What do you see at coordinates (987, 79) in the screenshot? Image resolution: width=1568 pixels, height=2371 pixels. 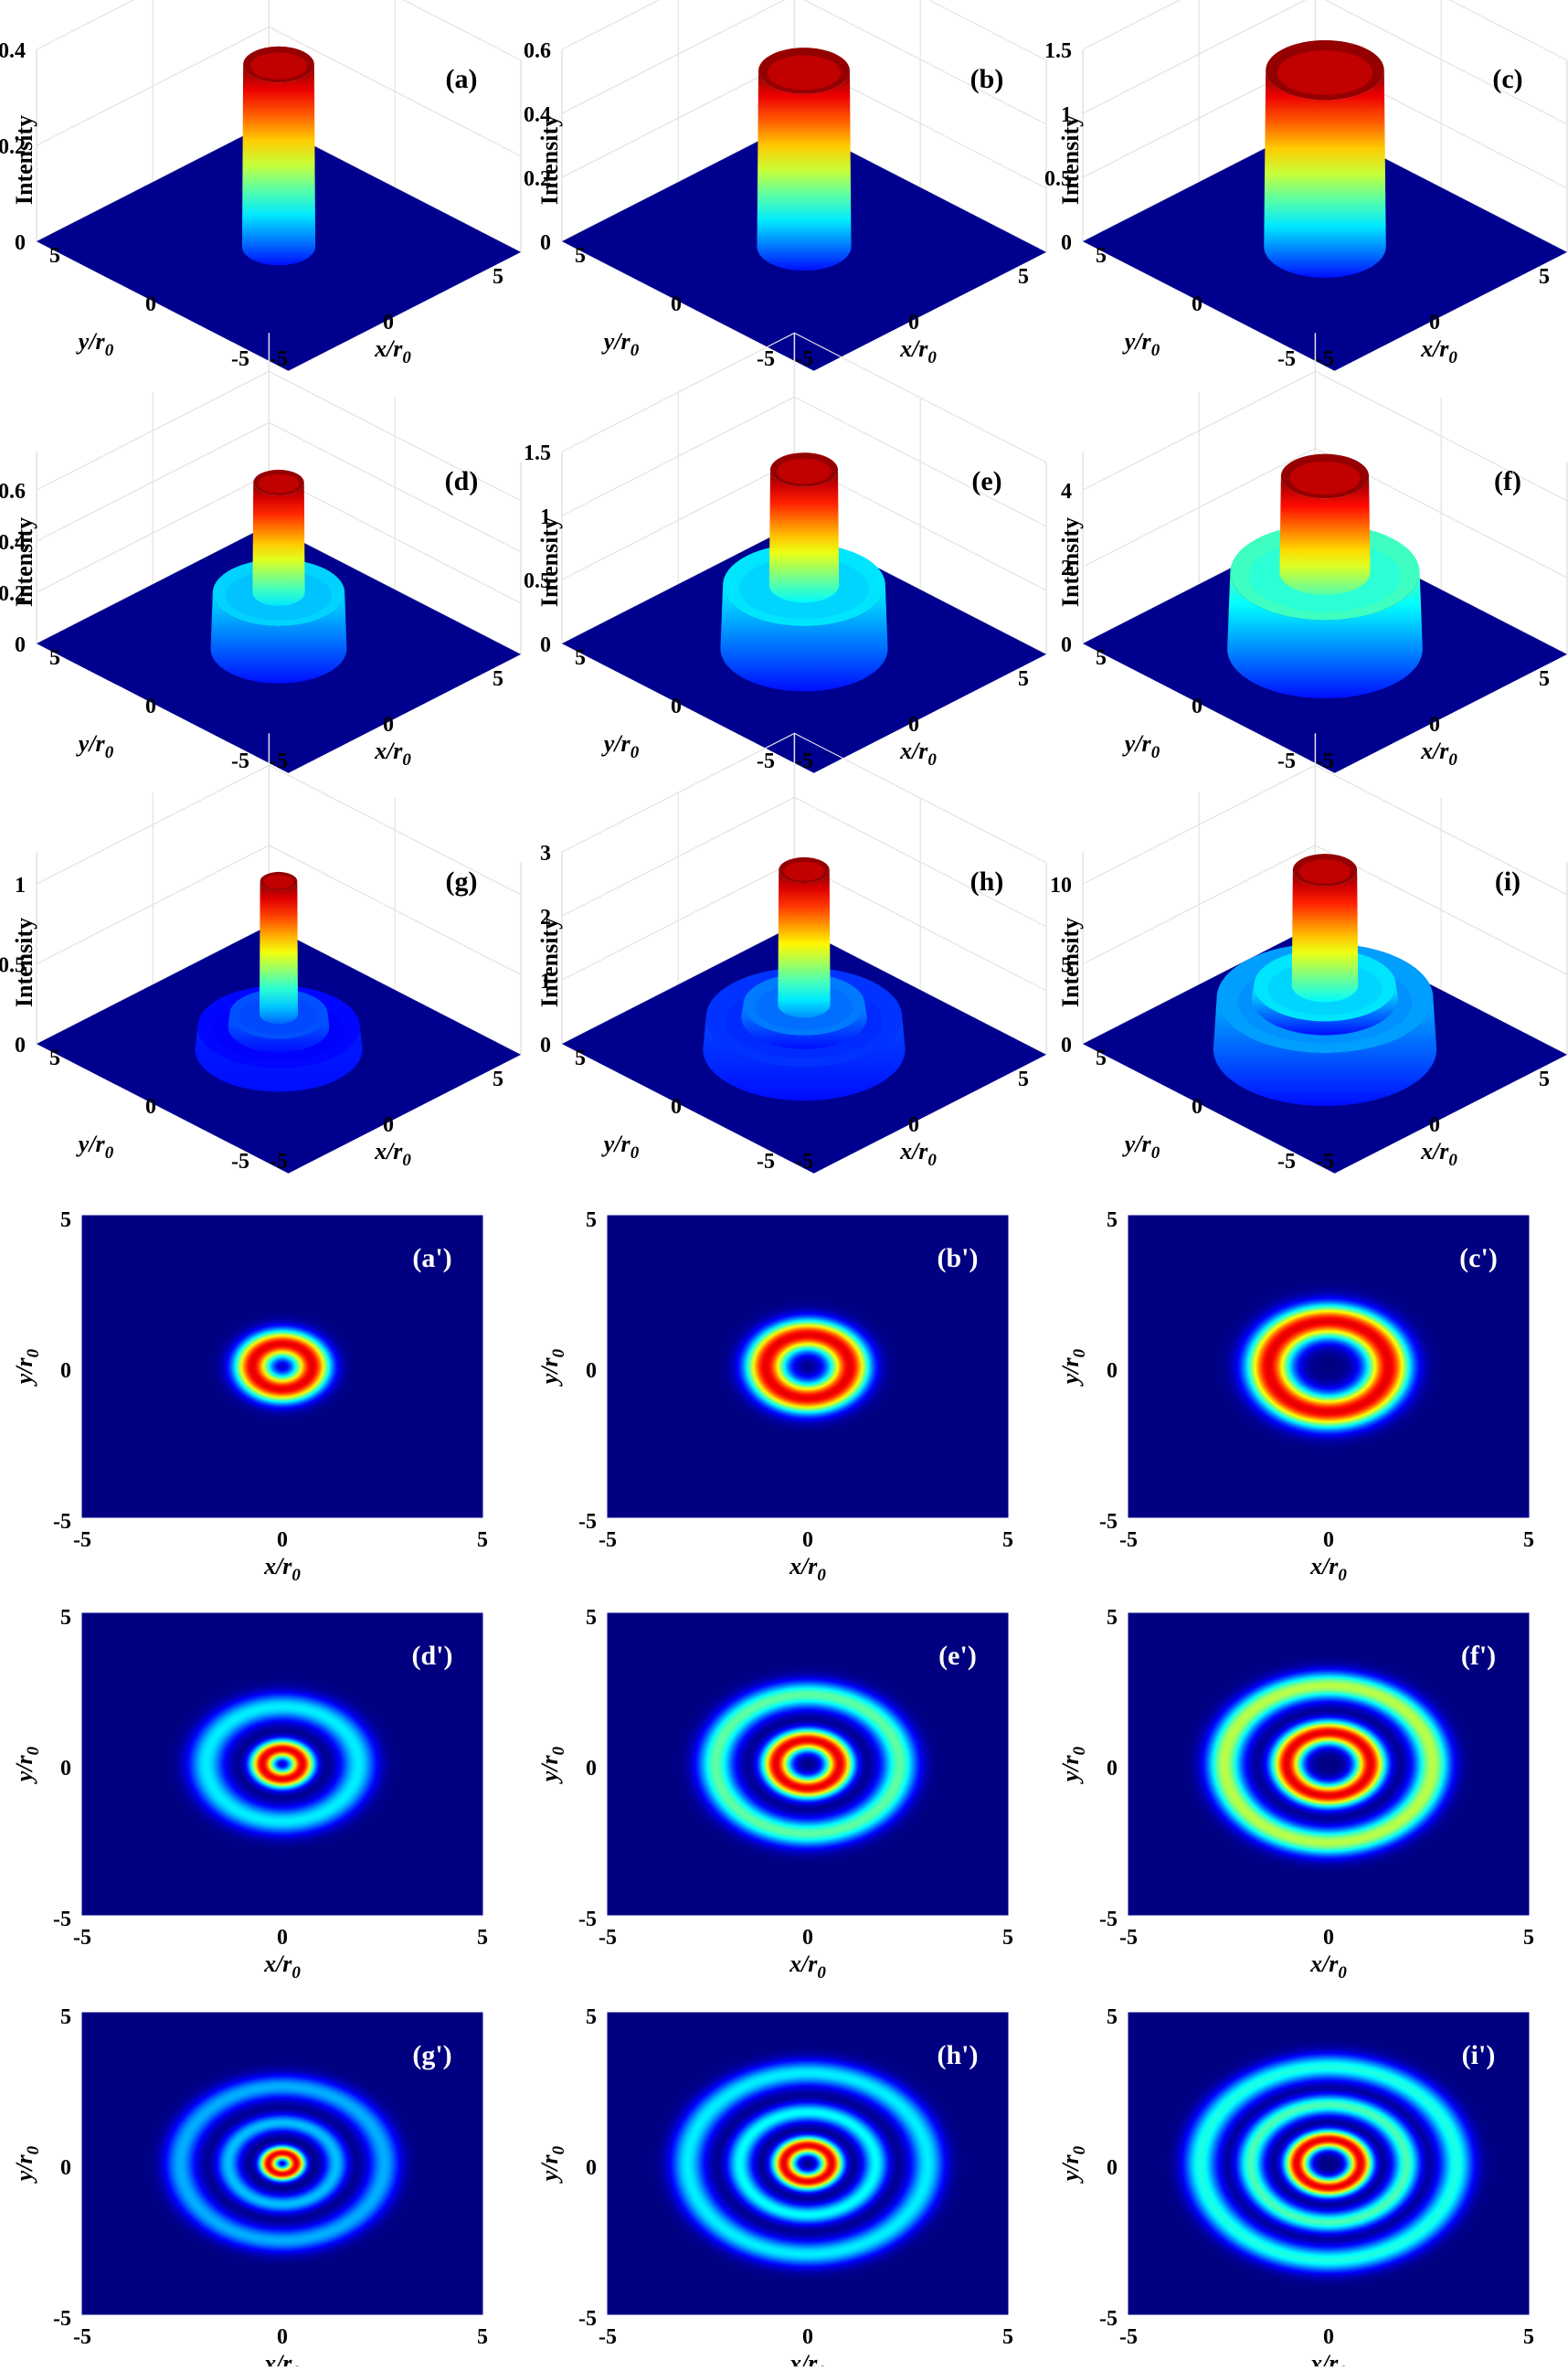 I see `panel-label: (b)` at bounding box center [987, 79].